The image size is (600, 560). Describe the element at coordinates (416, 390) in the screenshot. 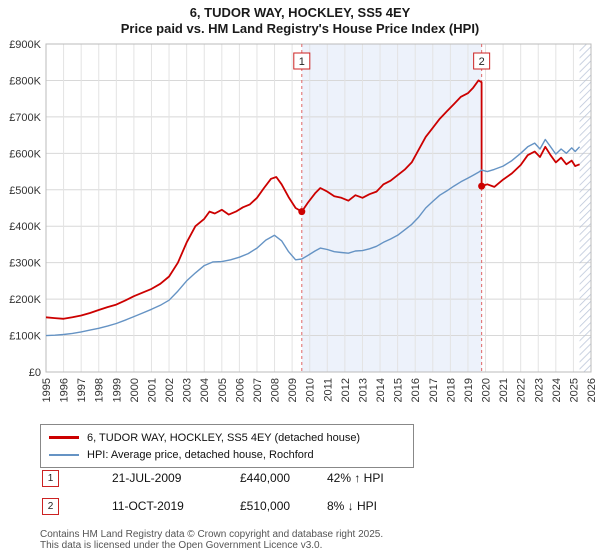

I see `x-axis-label: 2016` at that location.